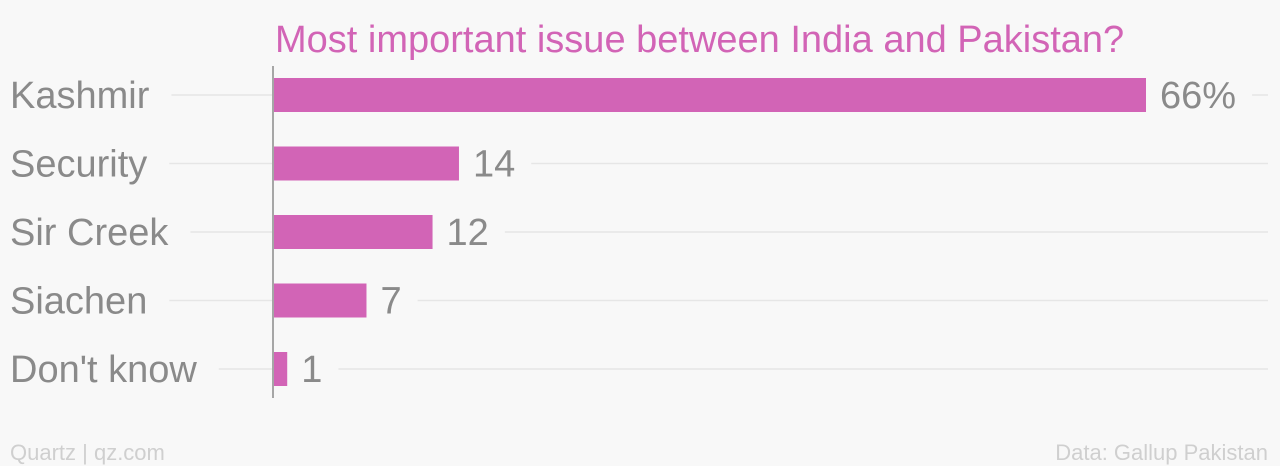  I want to click on footer-source-left: Quartz | qz.com, so click(87, 452).